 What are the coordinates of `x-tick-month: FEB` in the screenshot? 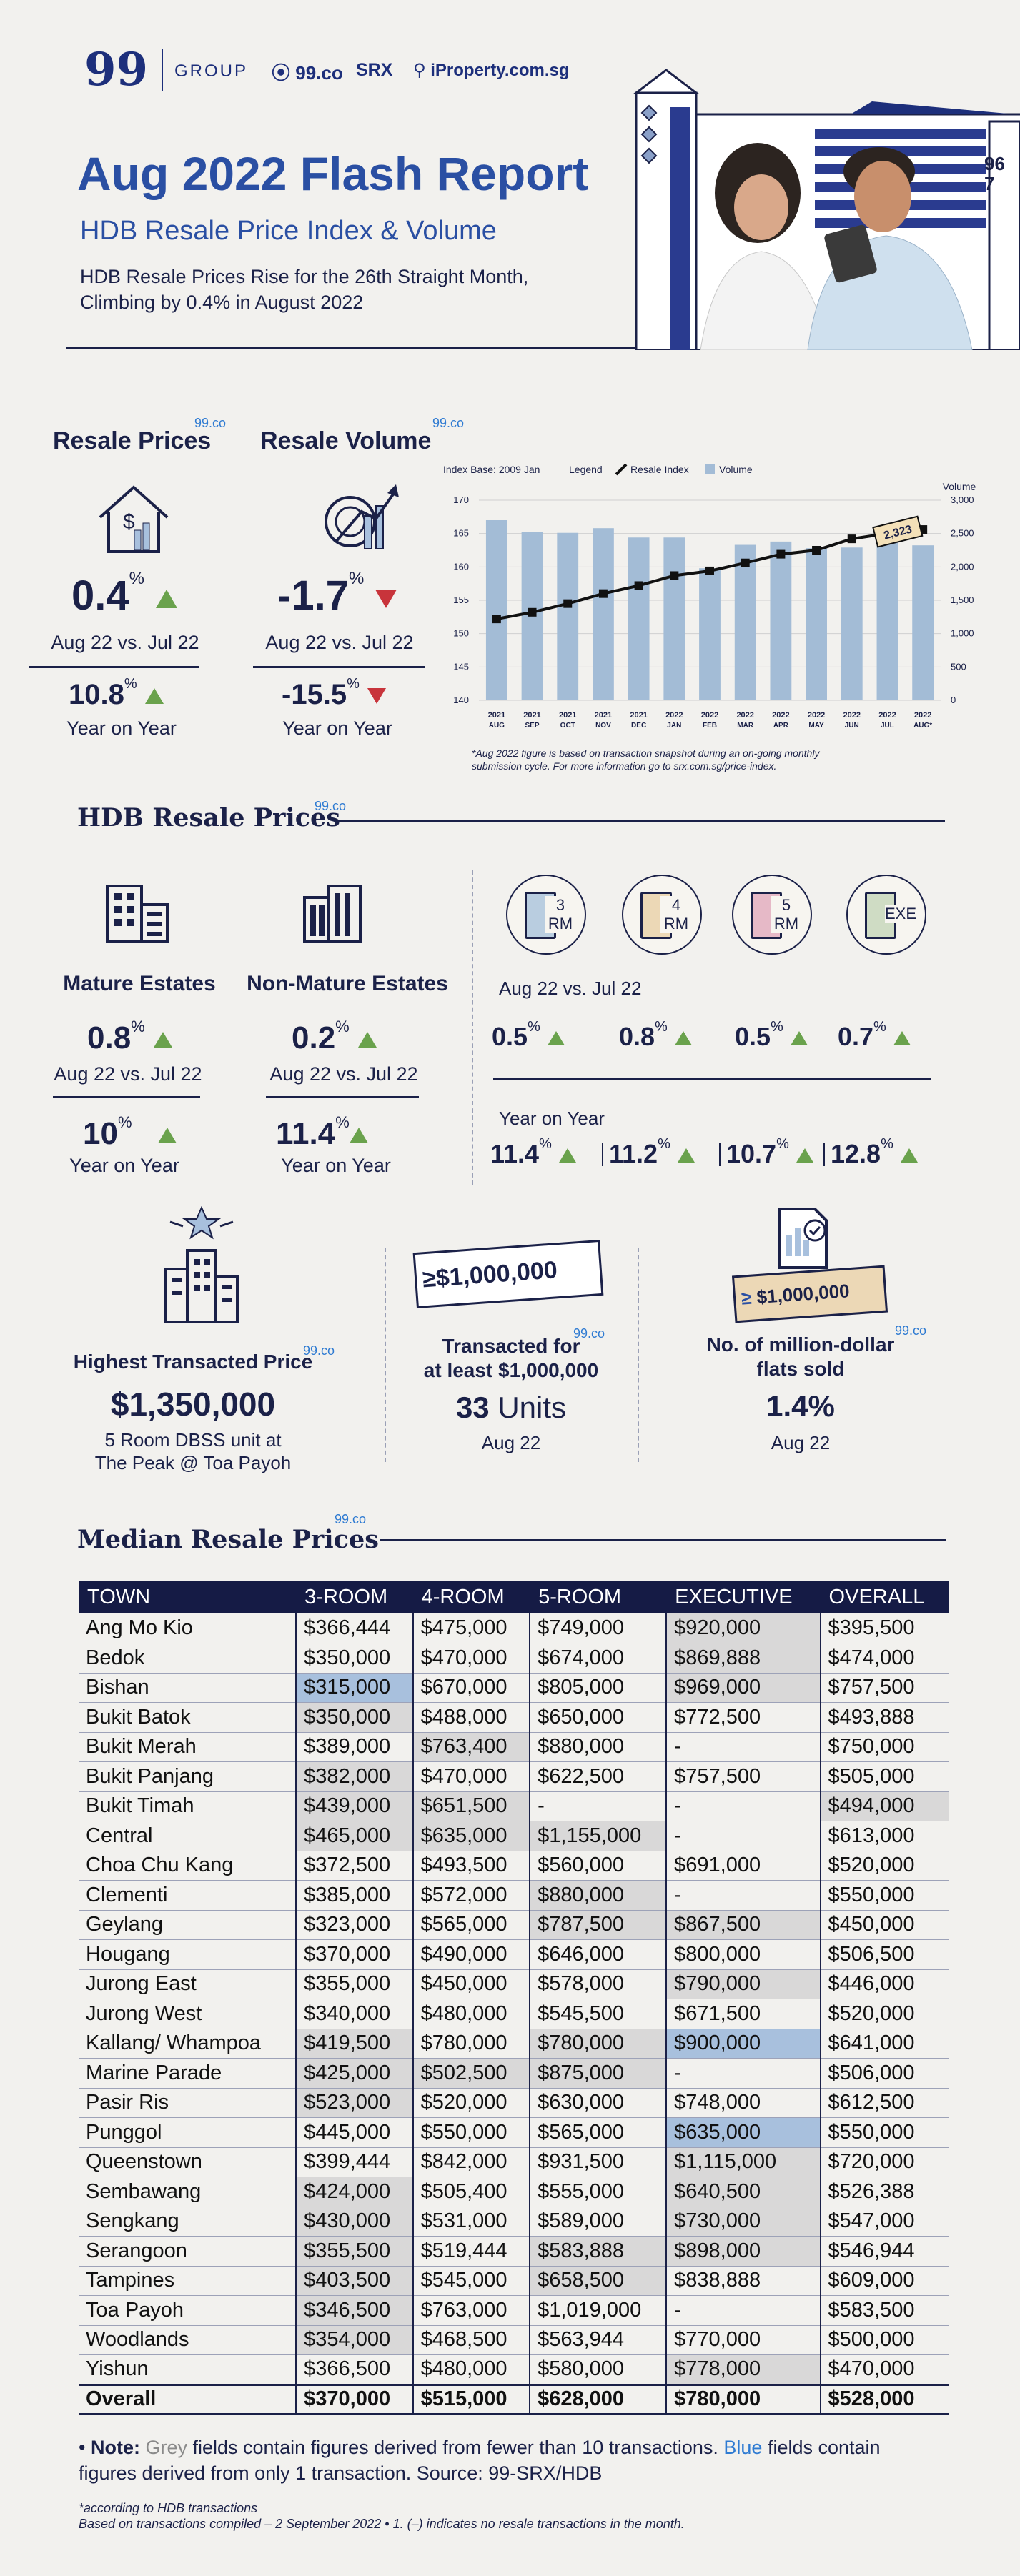 It's located at (710, 726).